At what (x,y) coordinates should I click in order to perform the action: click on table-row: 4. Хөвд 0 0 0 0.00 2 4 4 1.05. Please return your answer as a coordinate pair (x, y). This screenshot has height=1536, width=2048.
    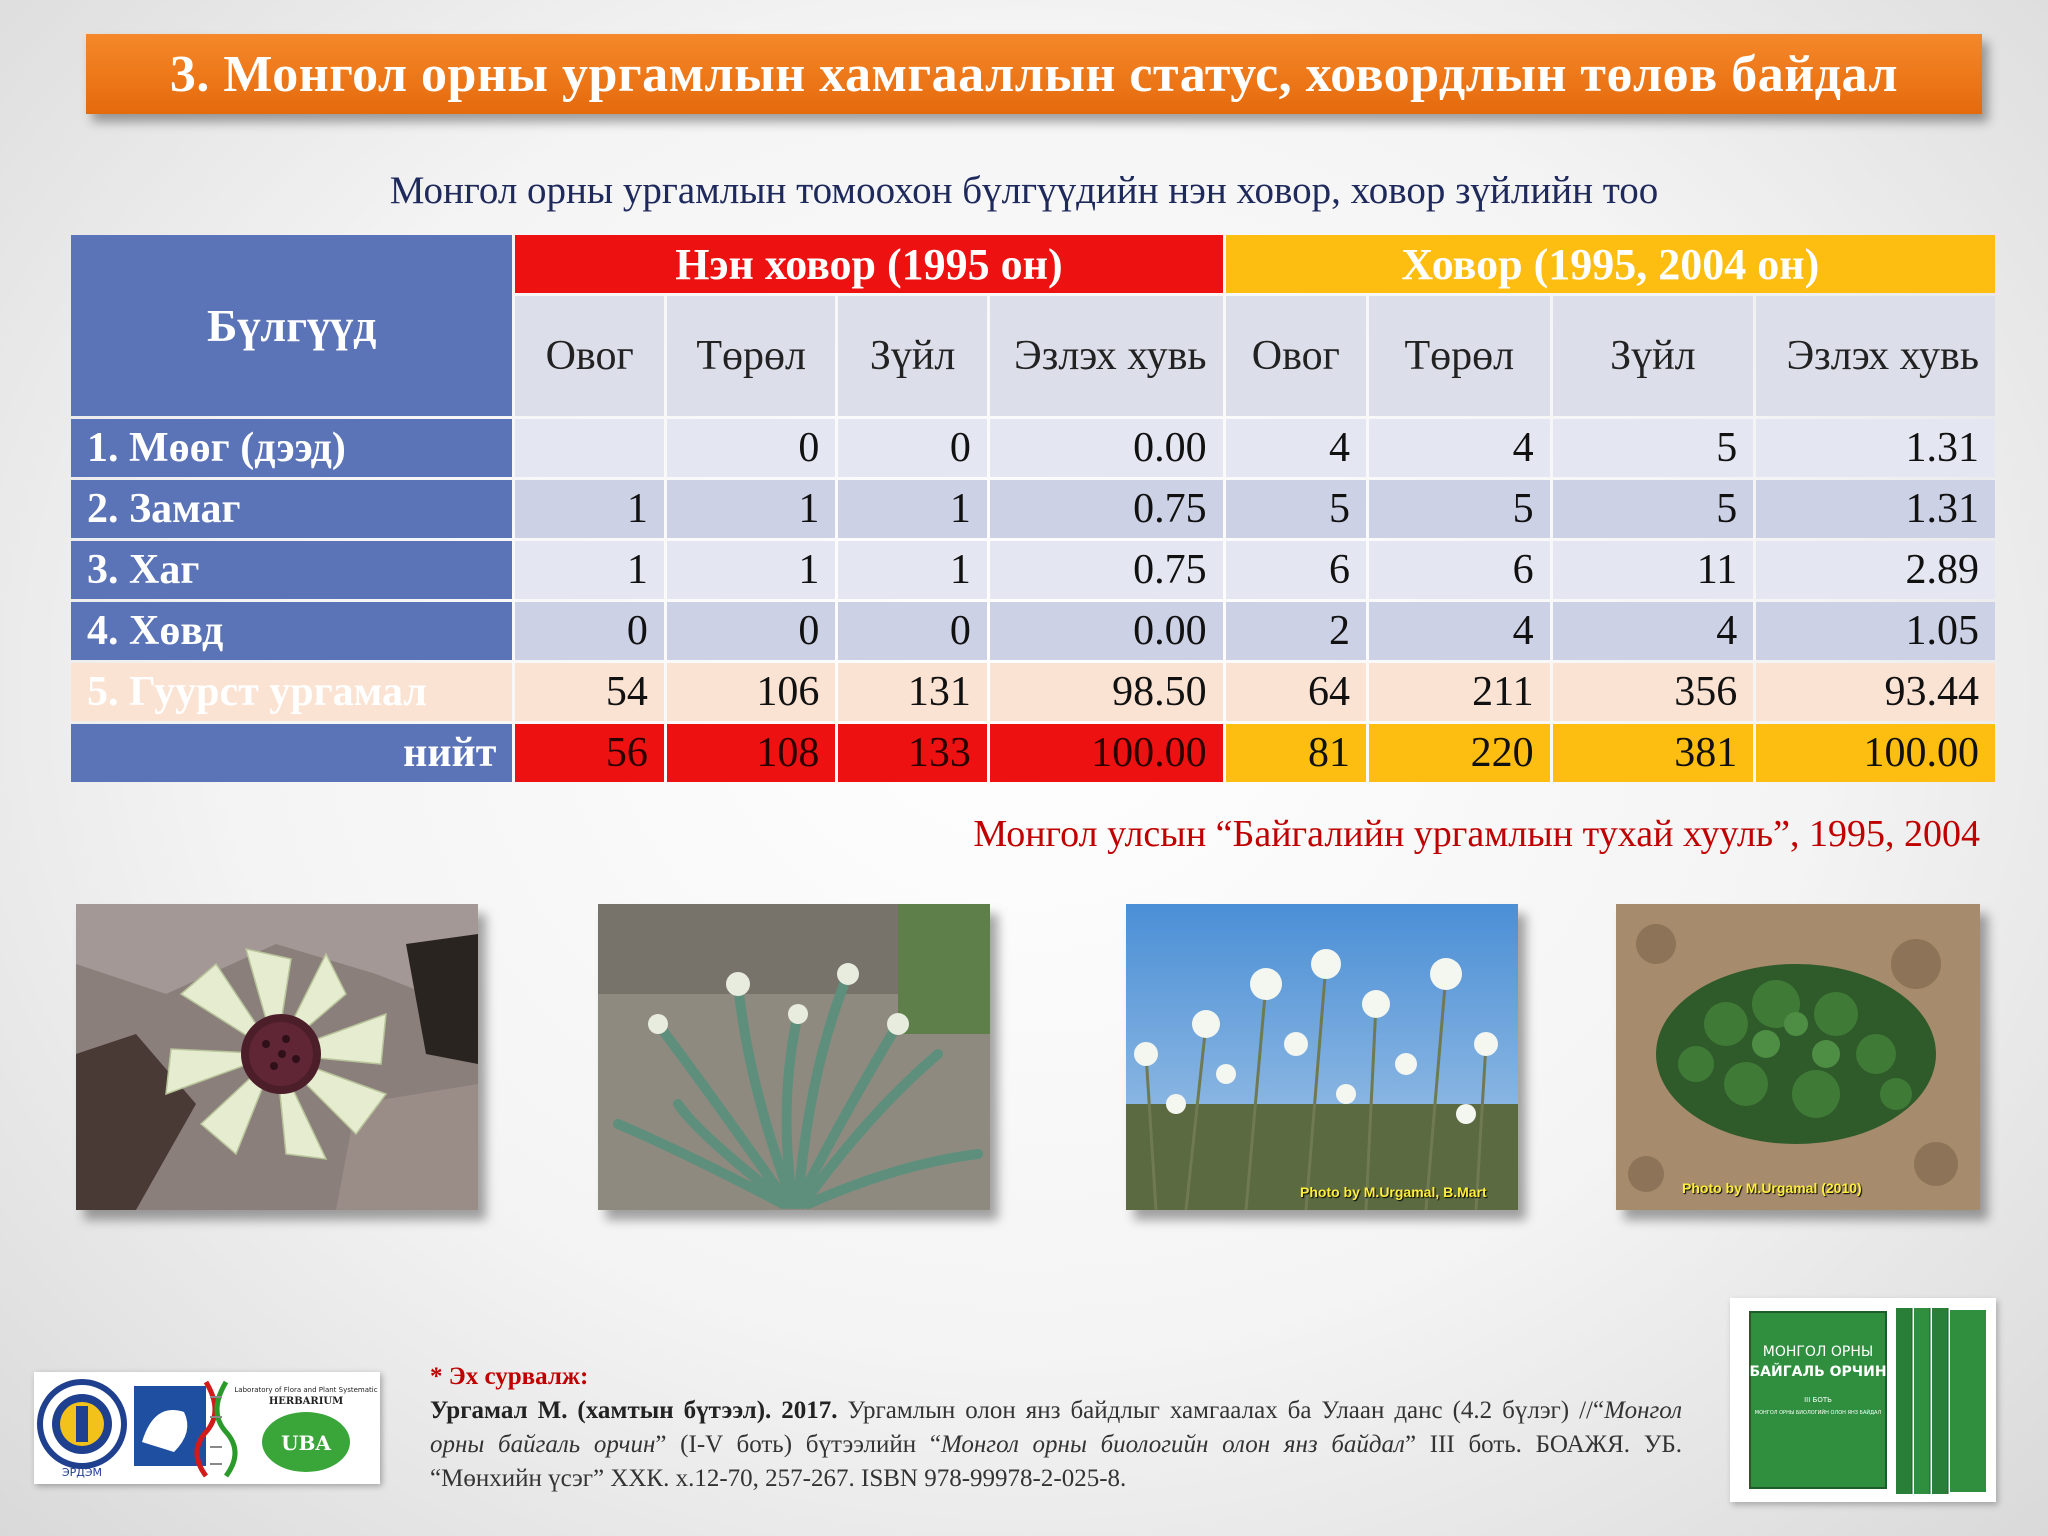
    Looking at the image, I should click on (1033, 631).